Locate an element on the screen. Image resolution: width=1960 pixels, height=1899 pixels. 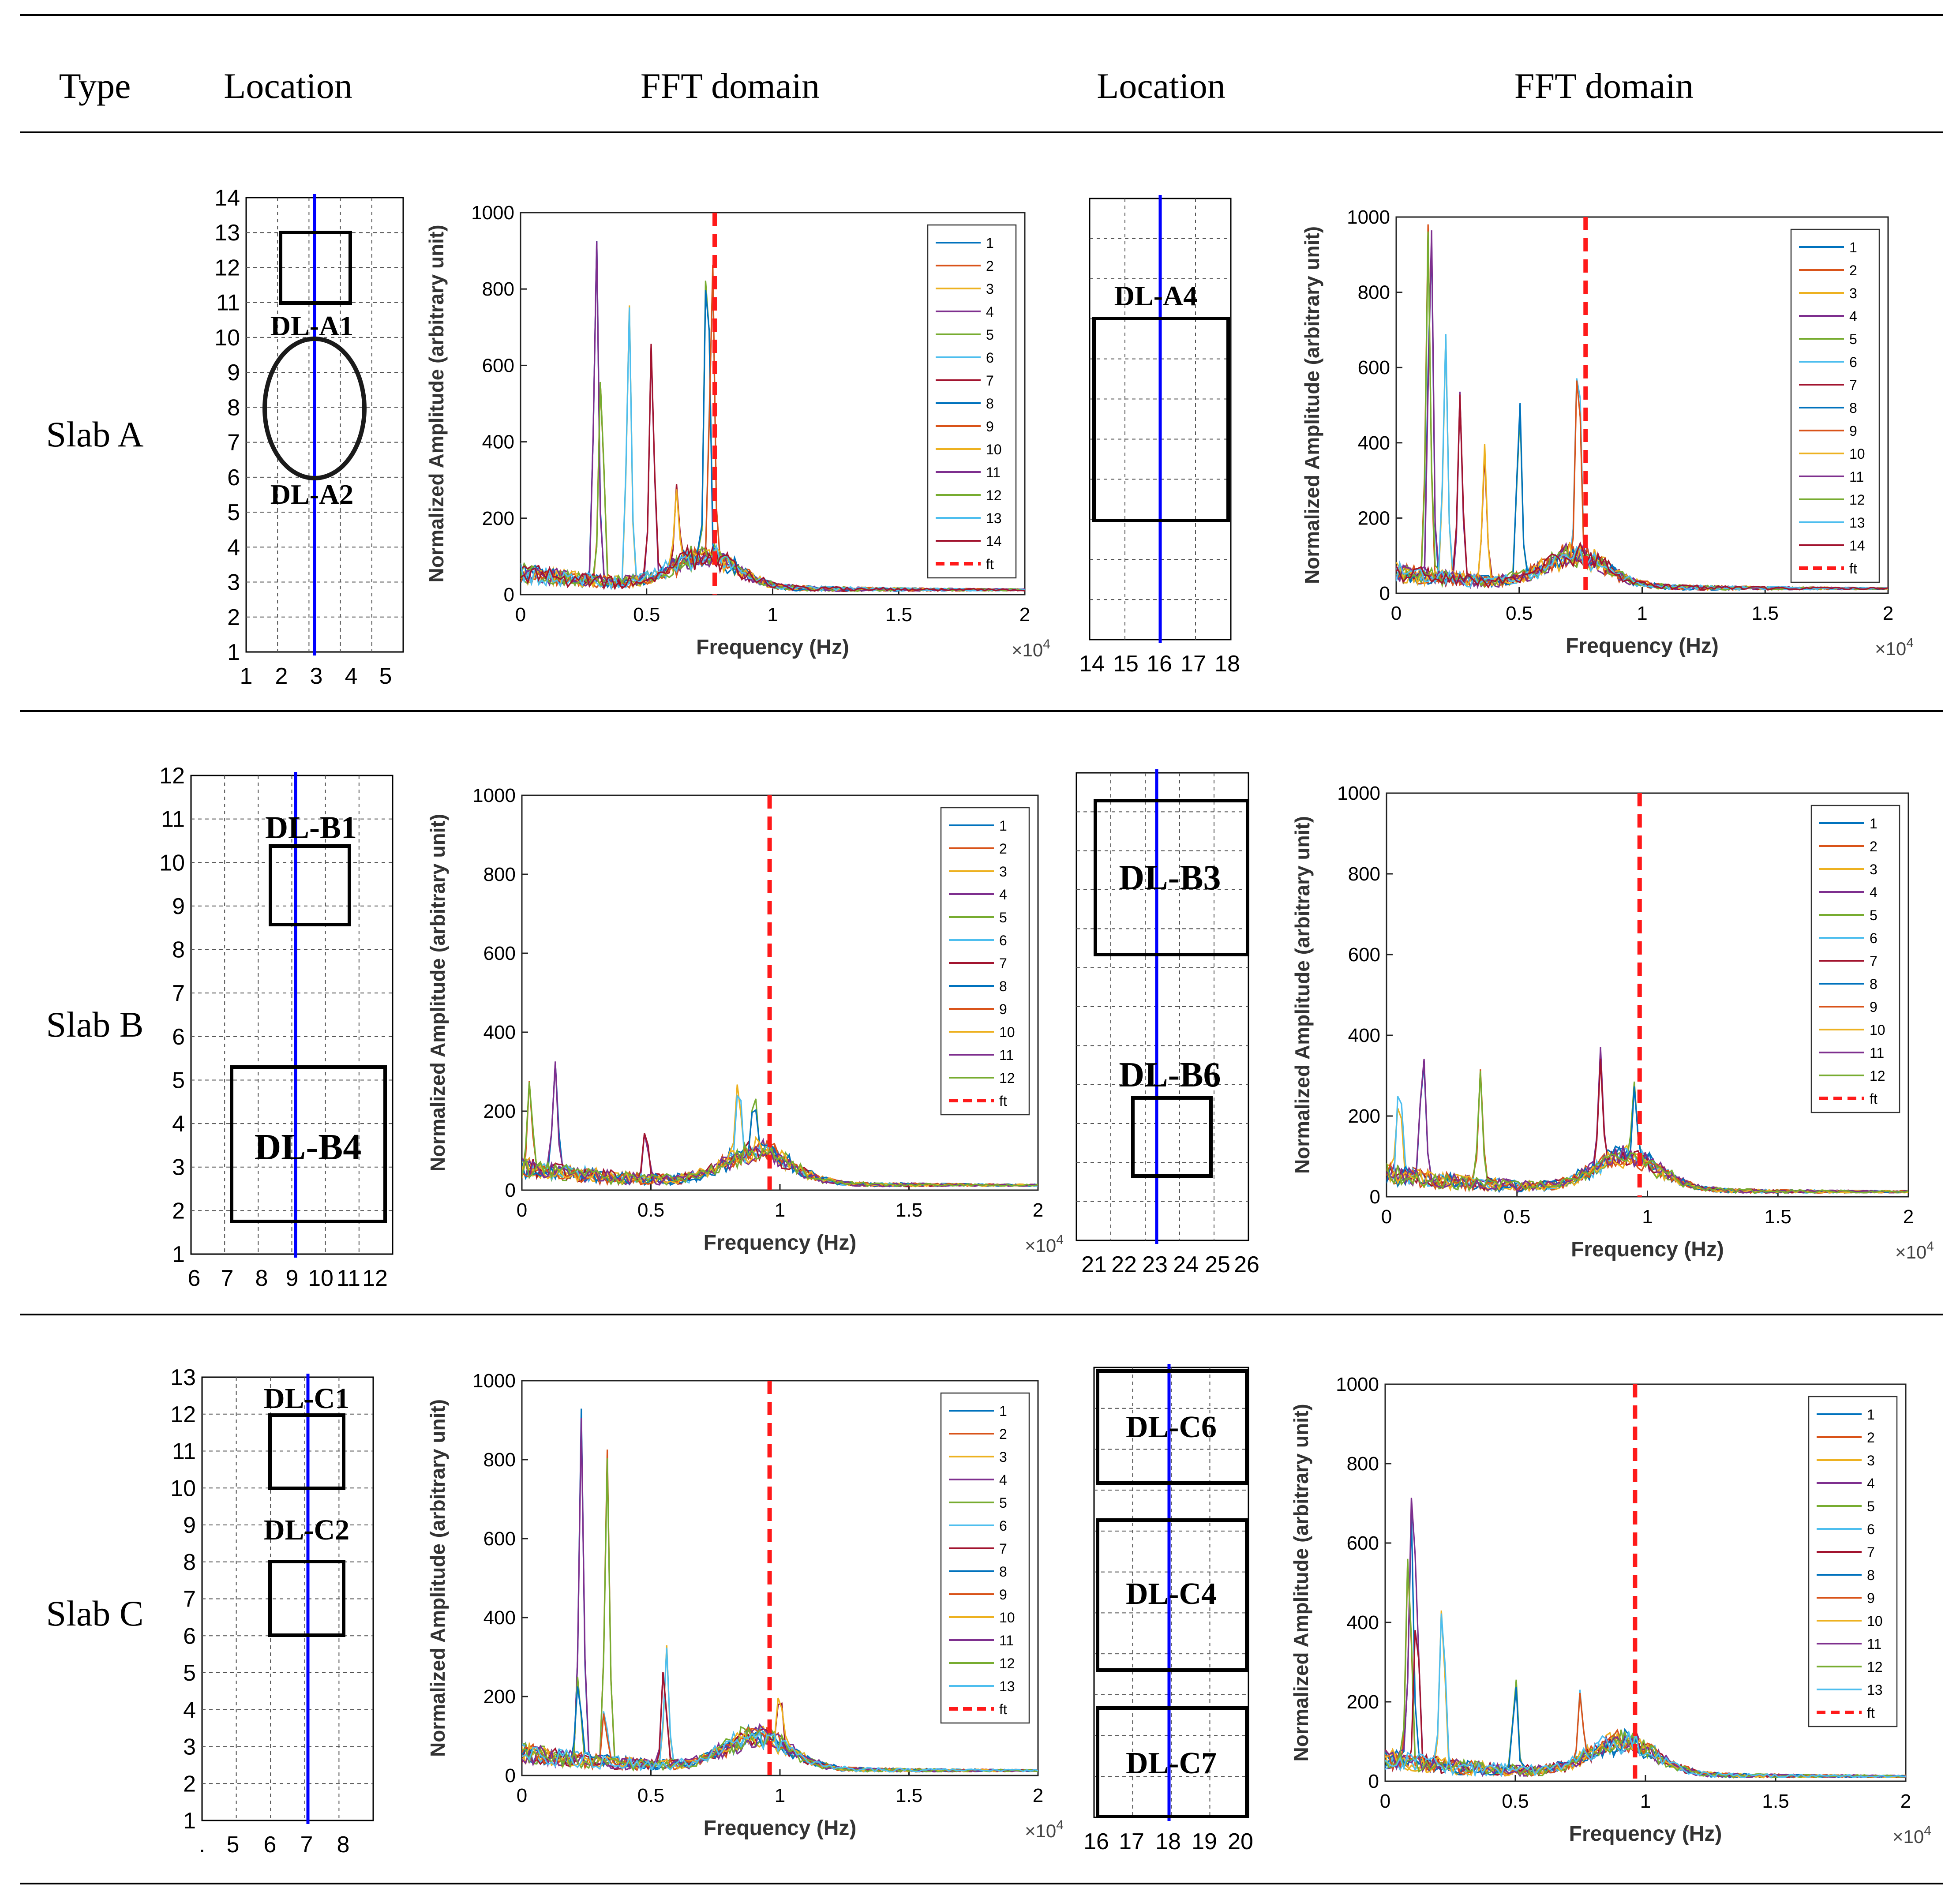
location-diagram-slab-c-right: 16 17 18 19 20 DL-C6 DL-C4 DL-C7 is located at coordinates (1168, 1609).